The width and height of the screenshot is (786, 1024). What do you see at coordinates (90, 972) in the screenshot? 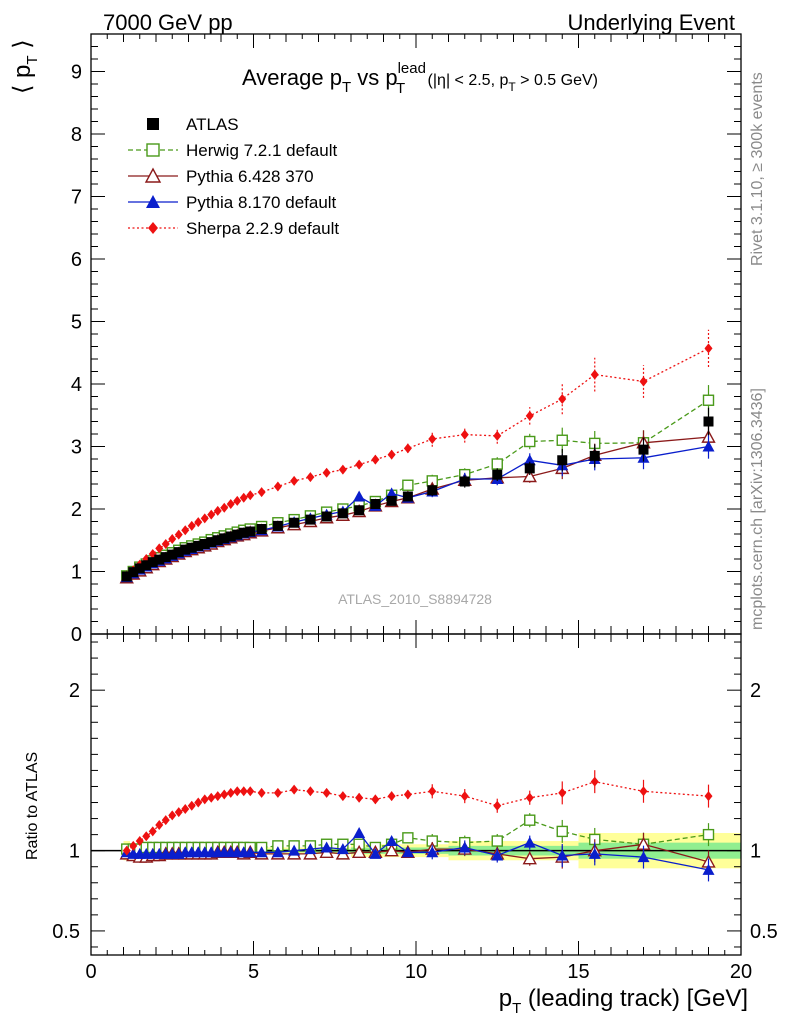
I see `x-tick-label: 0` at bounding box center [90, 972].